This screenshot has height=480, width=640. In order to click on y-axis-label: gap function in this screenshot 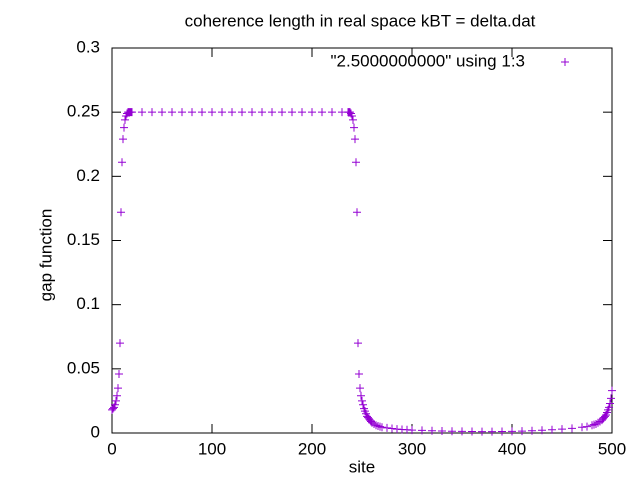, I will do `click(45, 255)`.